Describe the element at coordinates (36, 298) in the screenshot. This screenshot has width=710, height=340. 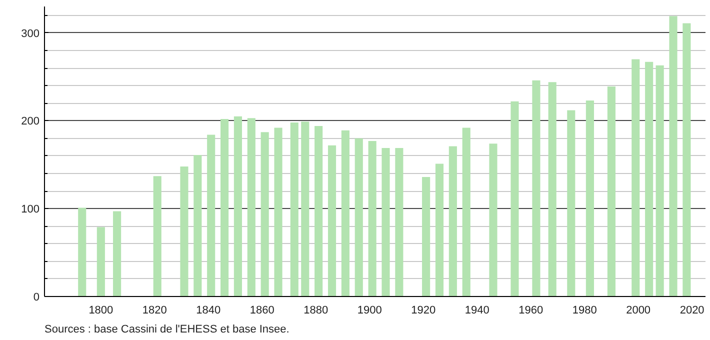
I see `y-tick-label: 0` at that location.